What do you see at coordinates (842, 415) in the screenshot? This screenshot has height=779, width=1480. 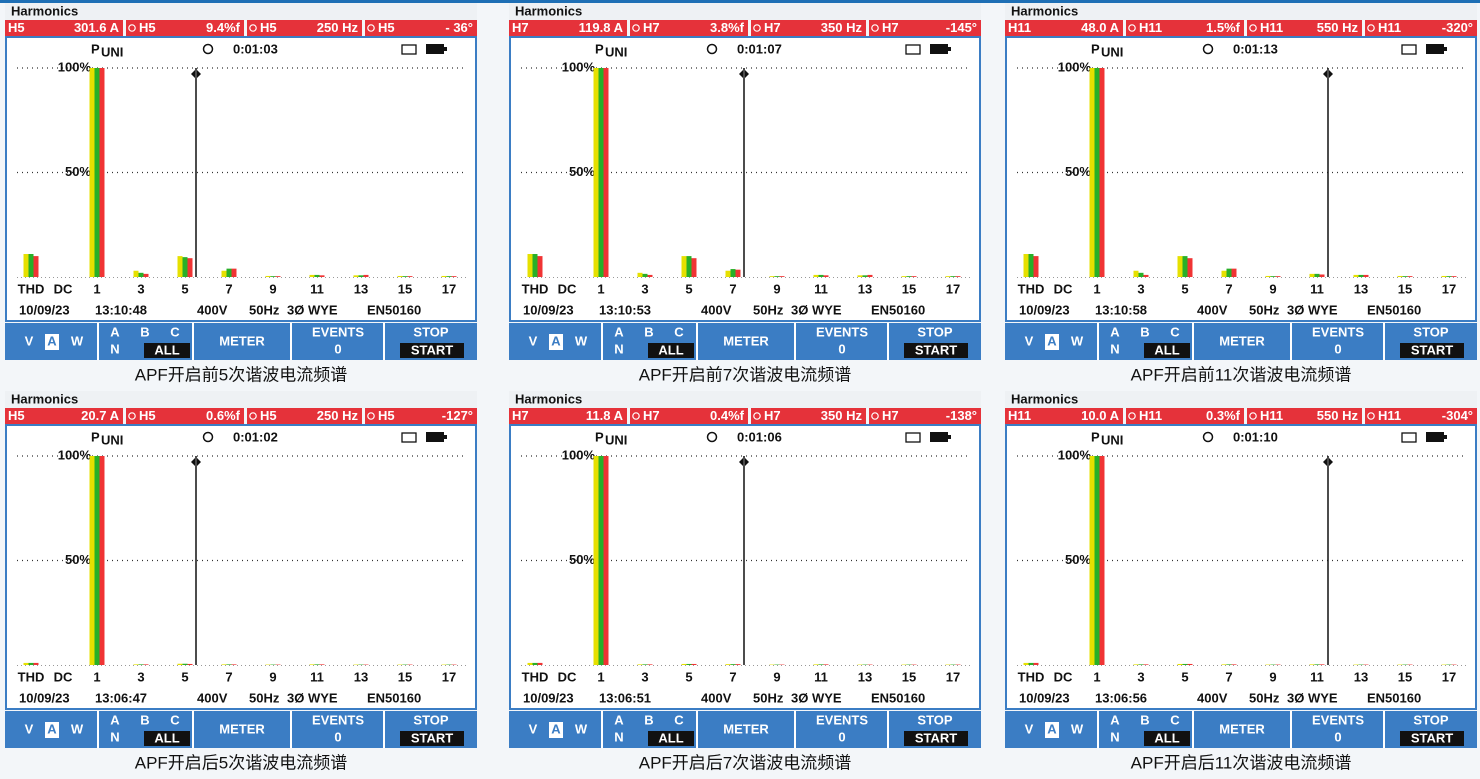 I see `reading-value: 350 Hz` at bounding box center [842, 415].